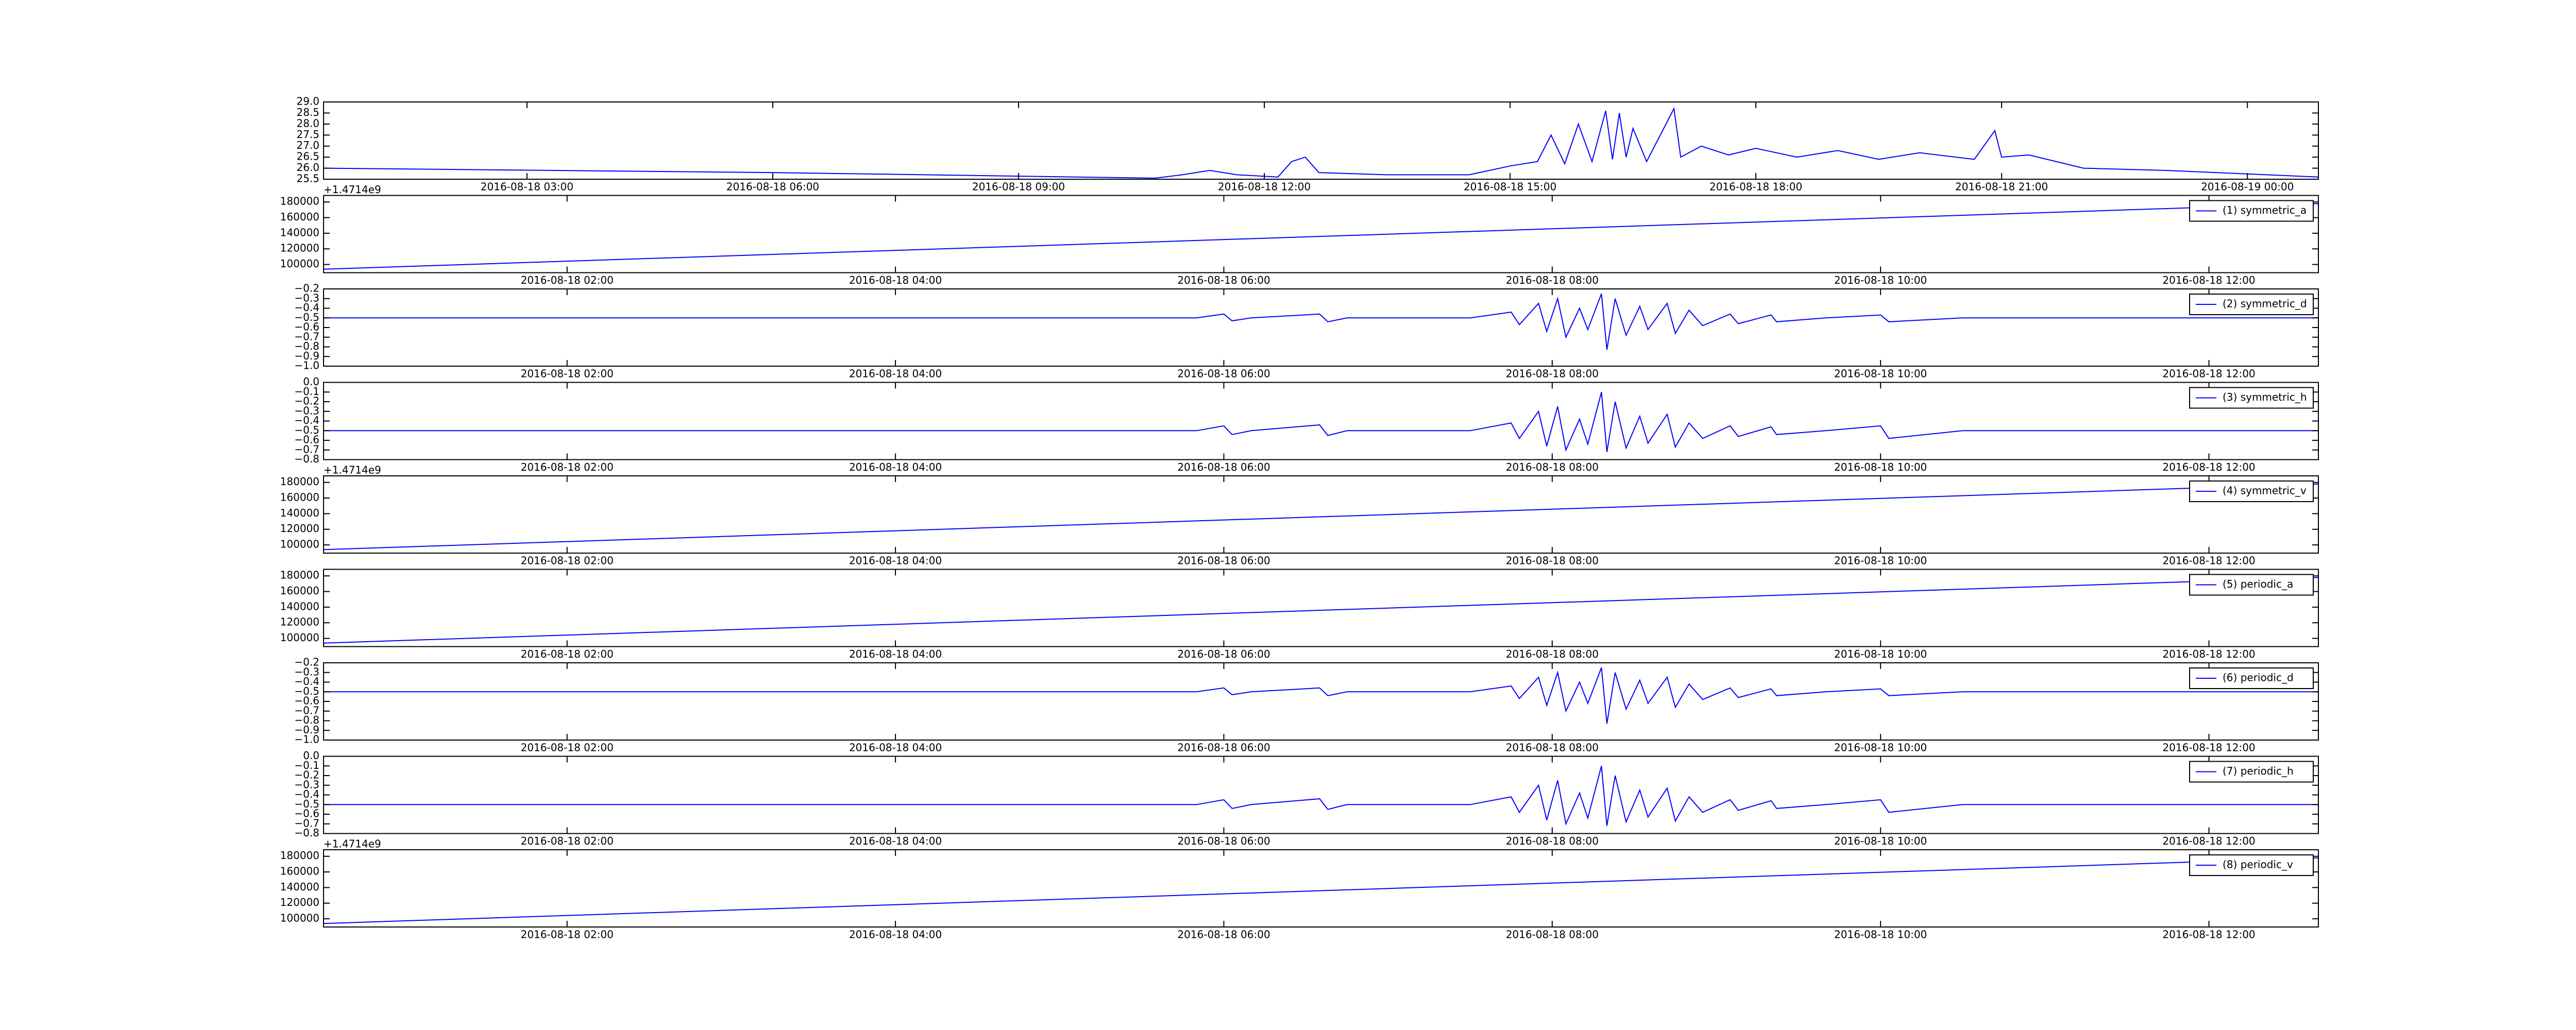 The height and width of the screenshot is (1030, 2576). I want to click on legend-label: (4) symmetric_v, so click(2265, 491).